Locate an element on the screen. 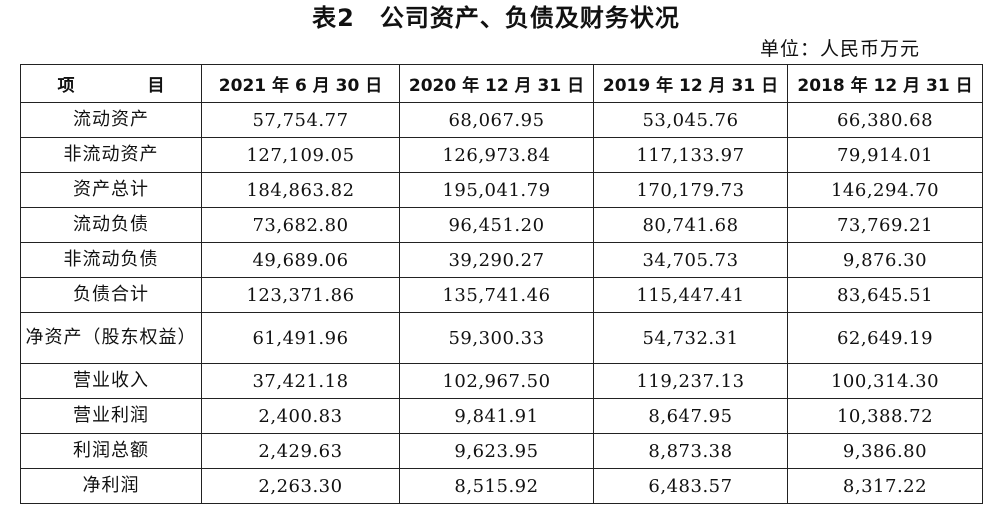 Image resolution: width=992 pixels, height=515 pixels. table-cell: 62,649.19 is located at coordinates (885, 338).